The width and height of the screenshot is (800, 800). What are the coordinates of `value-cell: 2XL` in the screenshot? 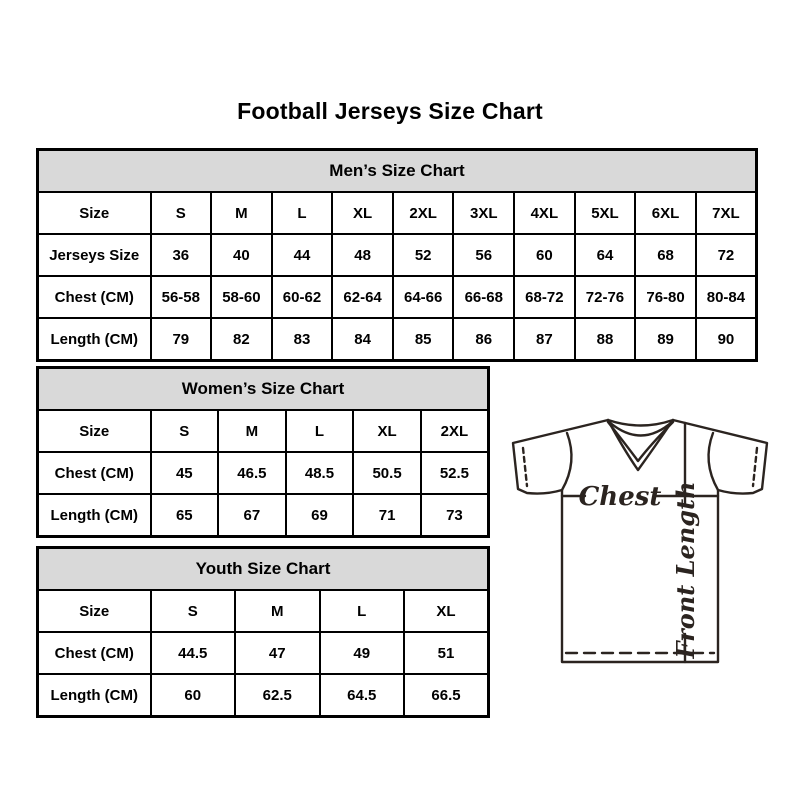 It's located at (454, 431).